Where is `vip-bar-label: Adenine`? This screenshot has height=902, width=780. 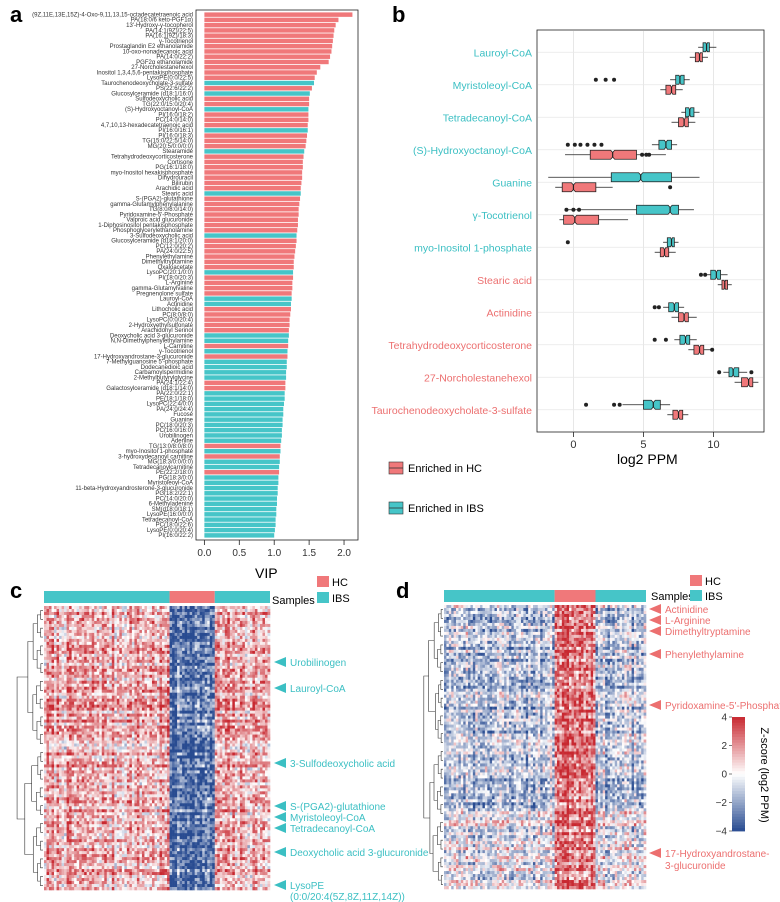
vip-bar-label: Adenine is located at coordinates (182, 442).